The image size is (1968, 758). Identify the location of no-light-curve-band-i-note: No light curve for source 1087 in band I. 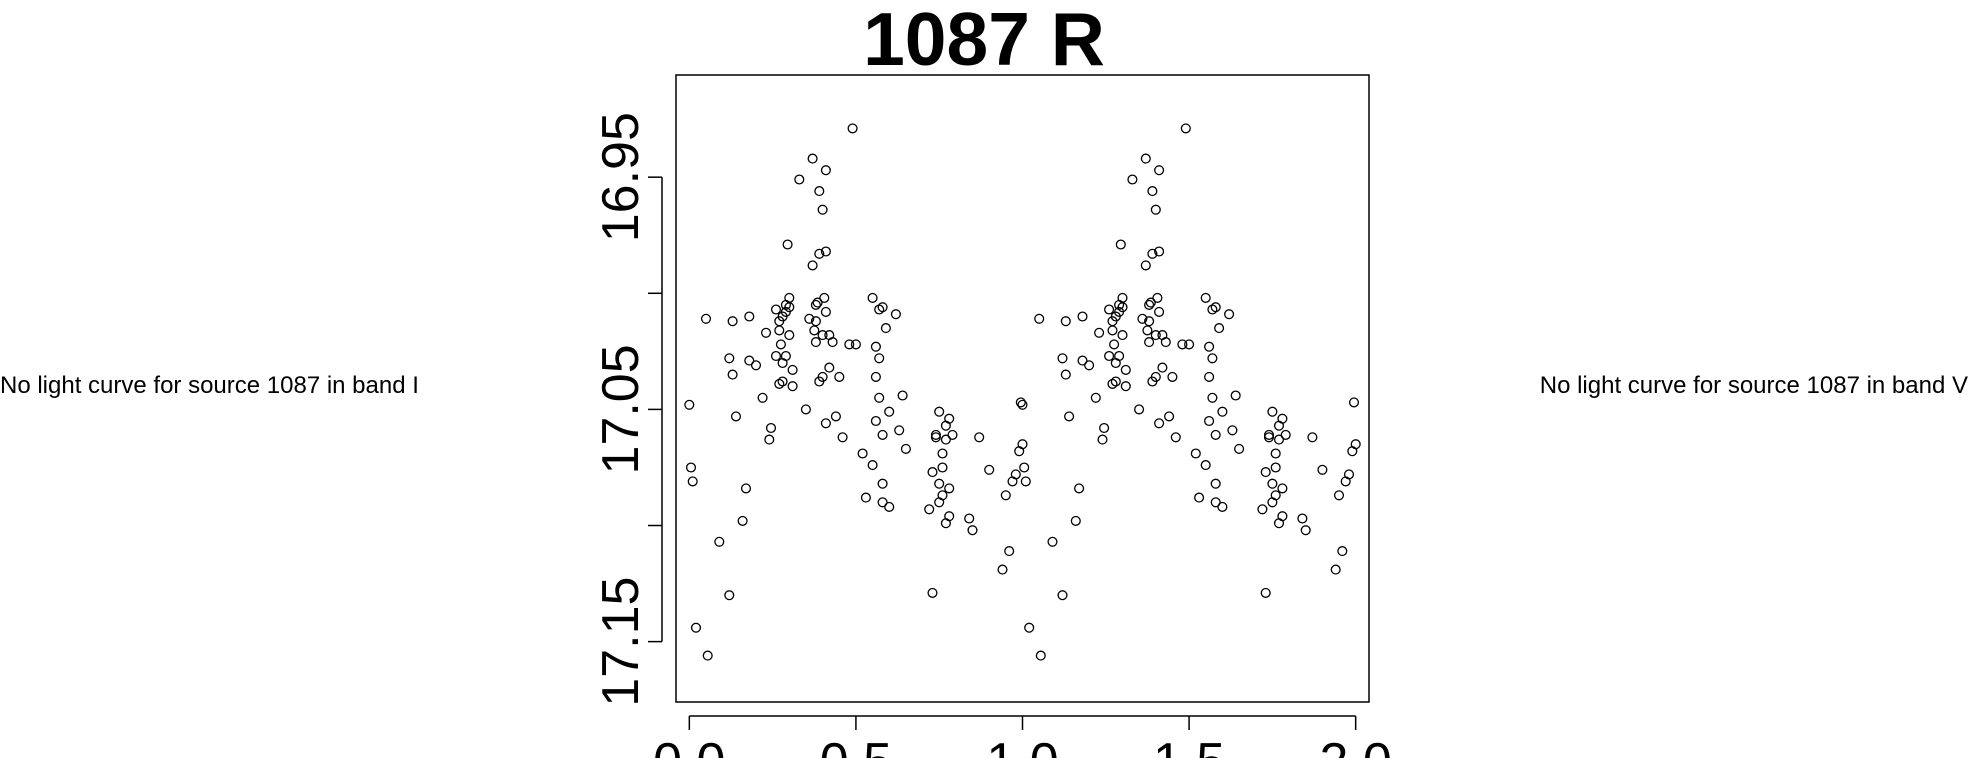
(209, 385).